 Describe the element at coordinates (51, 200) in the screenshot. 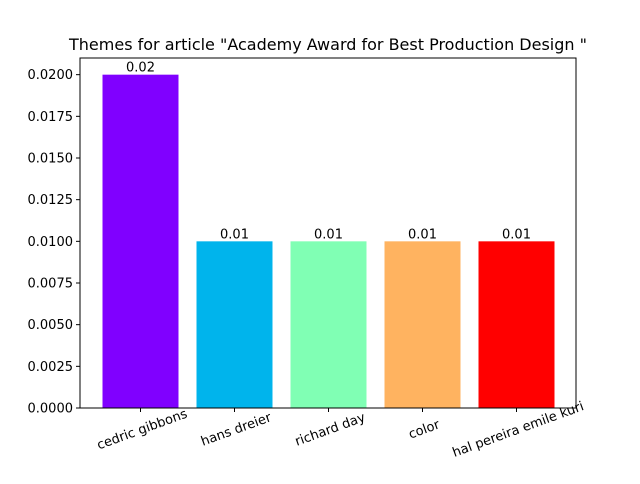

I see `y-tick-label: 0.0125` at that location.